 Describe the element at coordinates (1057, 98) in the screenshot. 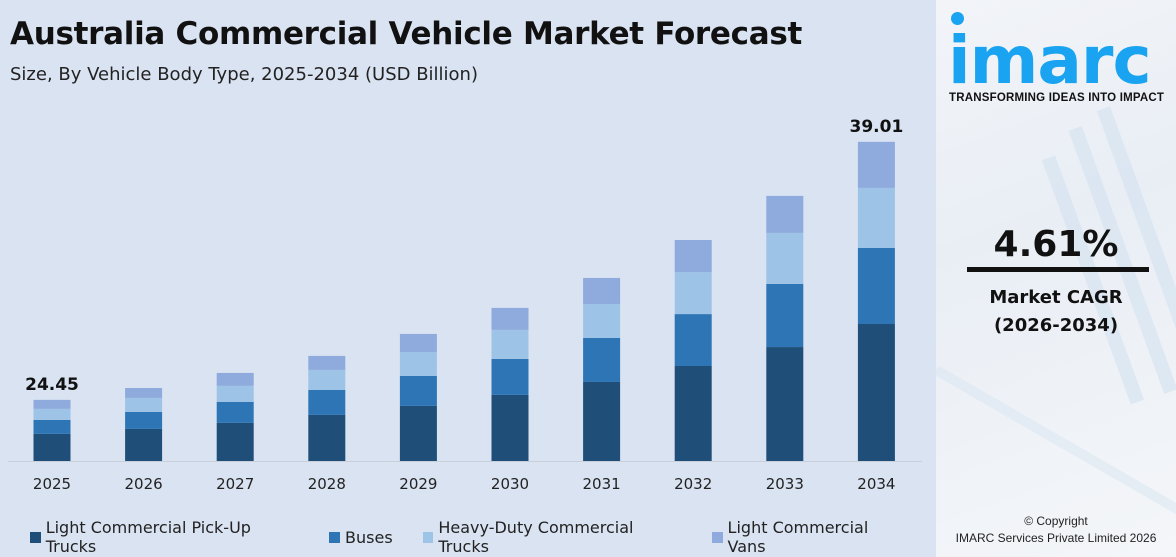

I see `tagline: TRANSFORMING IDEAS INTO IMPACT` at that location.